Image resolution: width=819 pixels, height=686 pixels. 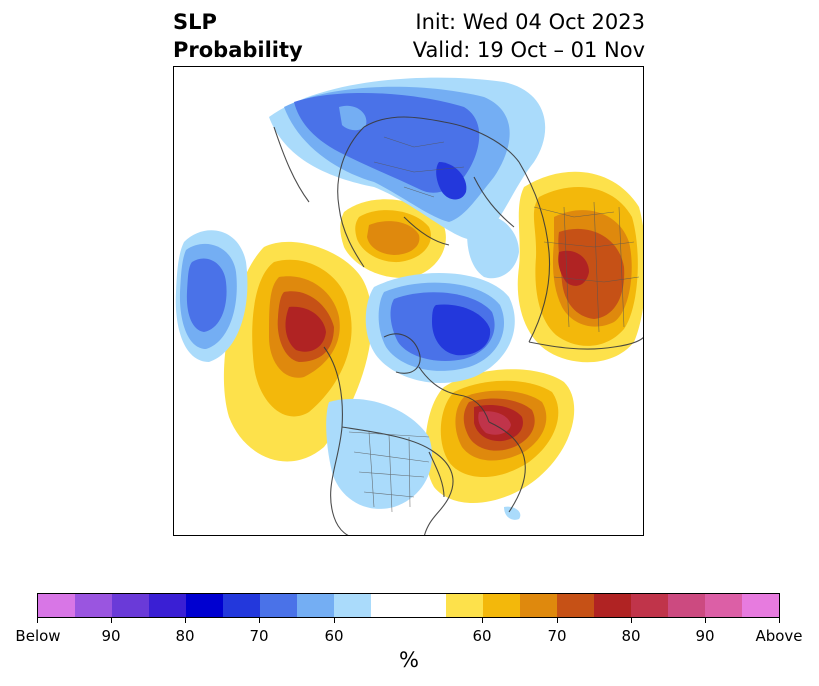 I want to click on title-line-2: Probability, so click(x=238, y=50).